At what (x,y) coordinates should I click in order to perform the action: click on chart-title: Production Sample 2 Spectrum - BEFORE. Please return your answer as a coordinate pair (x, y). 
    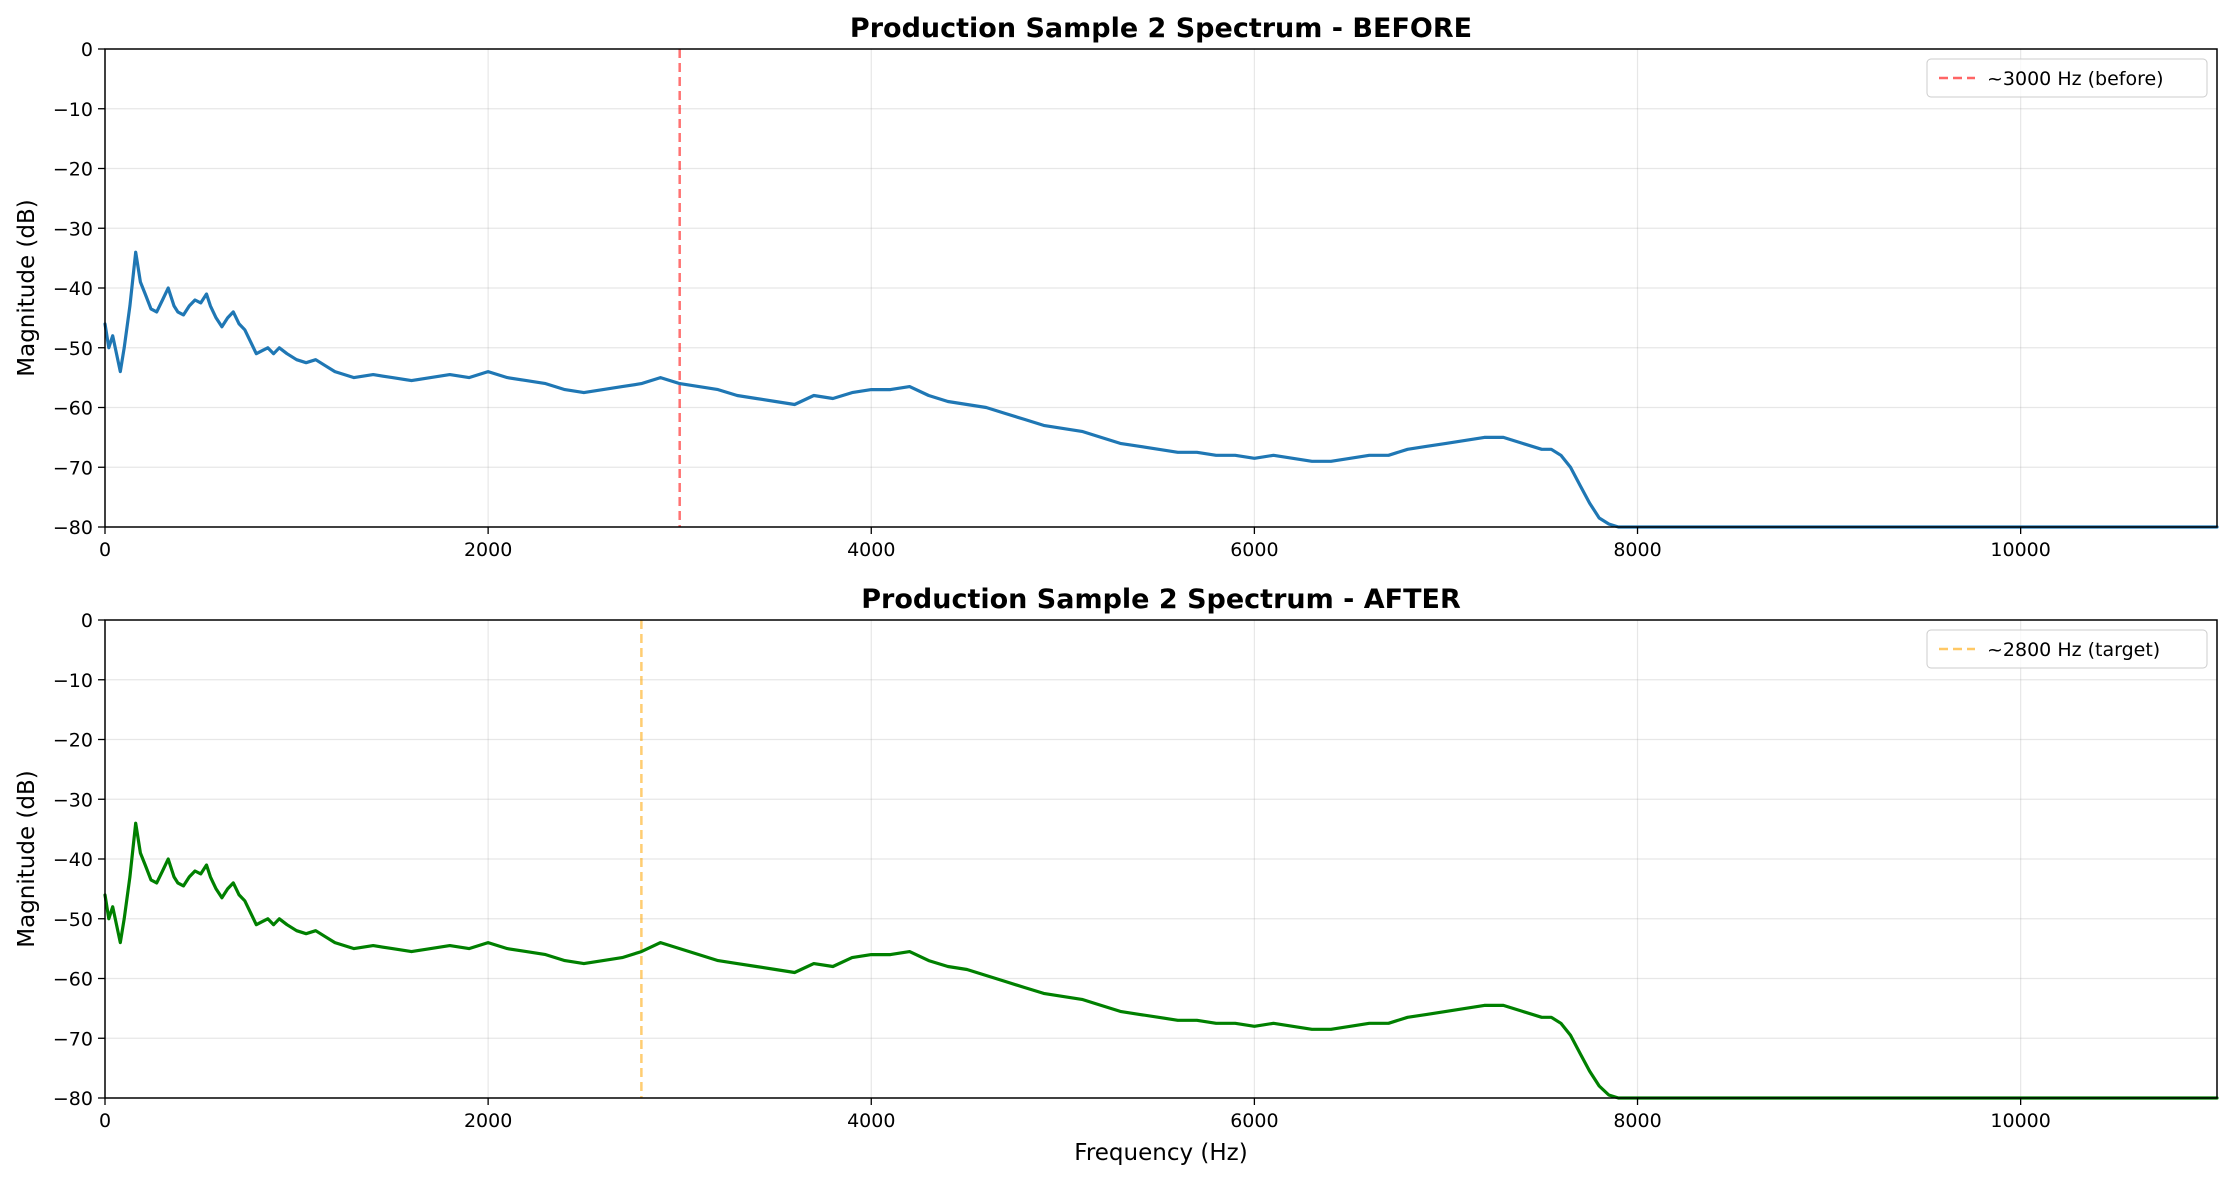
    Looking at the image, I should click on (1161, 28).